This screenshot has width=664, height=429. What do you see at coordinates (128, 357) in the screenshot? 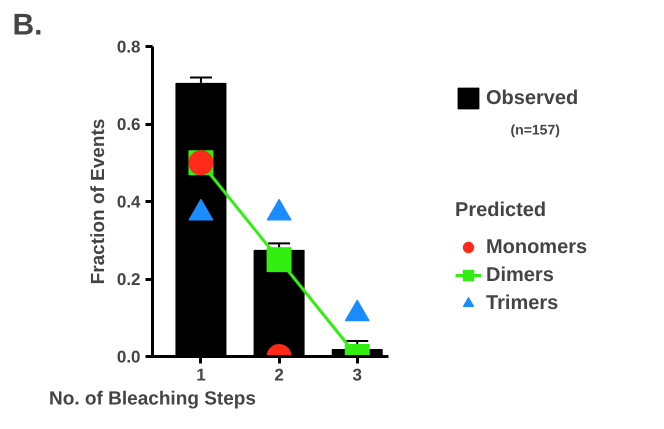
I see `y-tick-label: 0.0` at bounding box center [128, 357].